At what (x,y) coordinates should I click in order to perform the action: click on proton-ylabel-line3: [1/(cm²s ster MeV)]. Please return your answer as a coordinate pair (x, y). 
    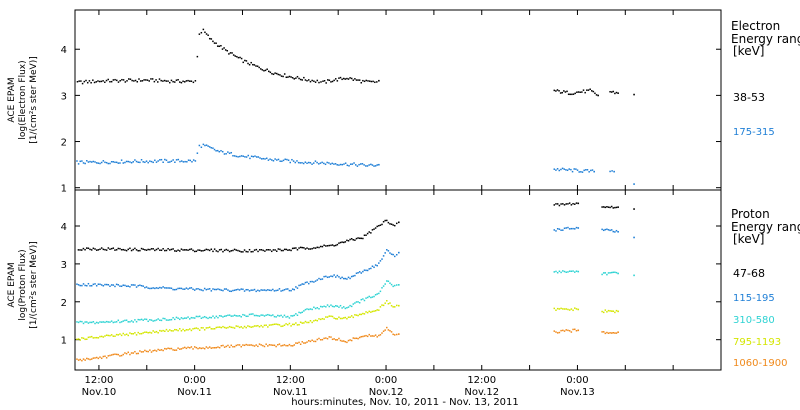
    Looking at the image, I should click on (34, 284).